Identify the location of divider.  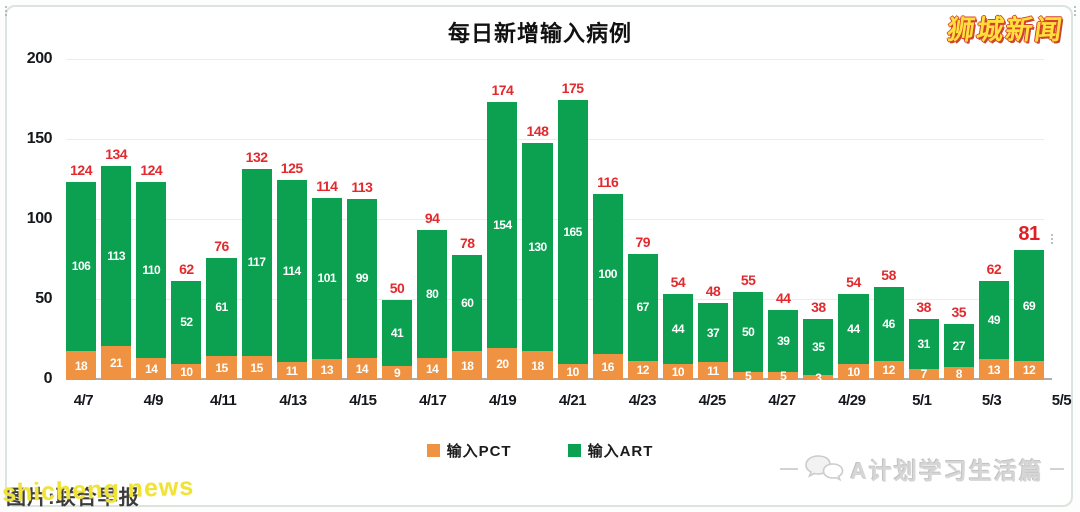
(789, 469).